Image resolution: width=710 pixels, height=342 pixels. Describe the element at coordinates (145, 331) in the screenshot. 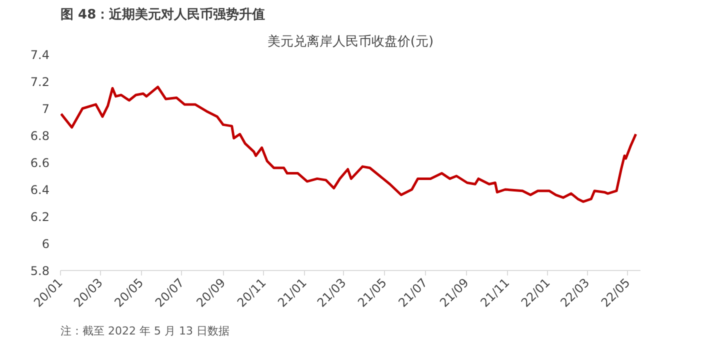

I see `text: 注：截至 2022 年 5 月 13 日数据` at that location.